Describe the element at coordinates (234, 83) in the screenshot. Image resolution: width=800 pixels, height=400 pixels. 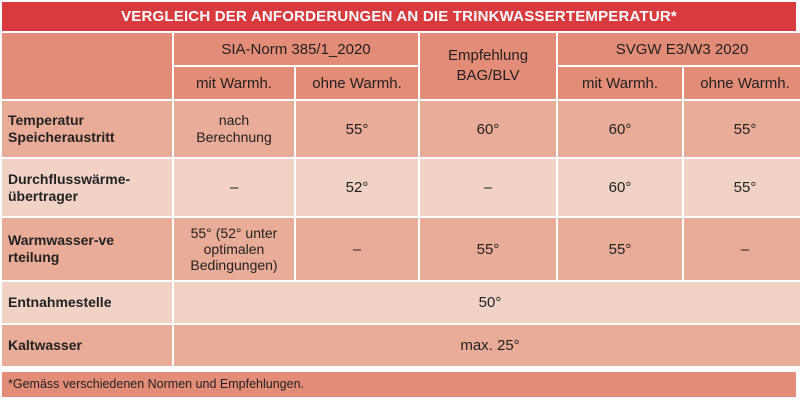
I see `header-sia-with: mit Warmh.` at that location.